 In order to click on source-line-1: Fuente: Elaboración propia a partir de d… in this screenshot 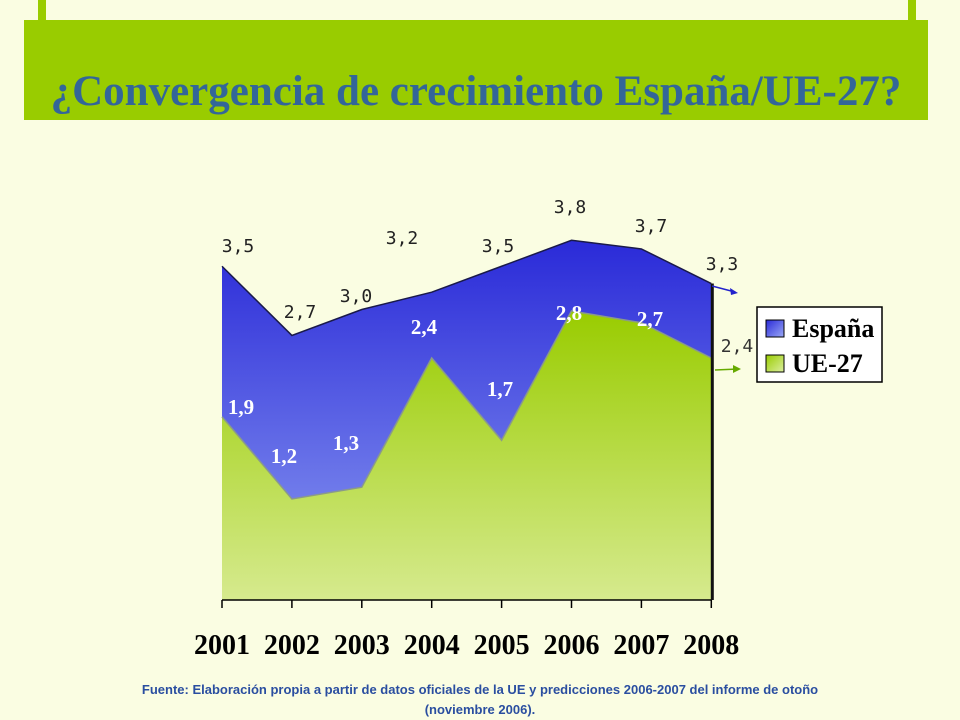, I will do `click(480, 689)`.